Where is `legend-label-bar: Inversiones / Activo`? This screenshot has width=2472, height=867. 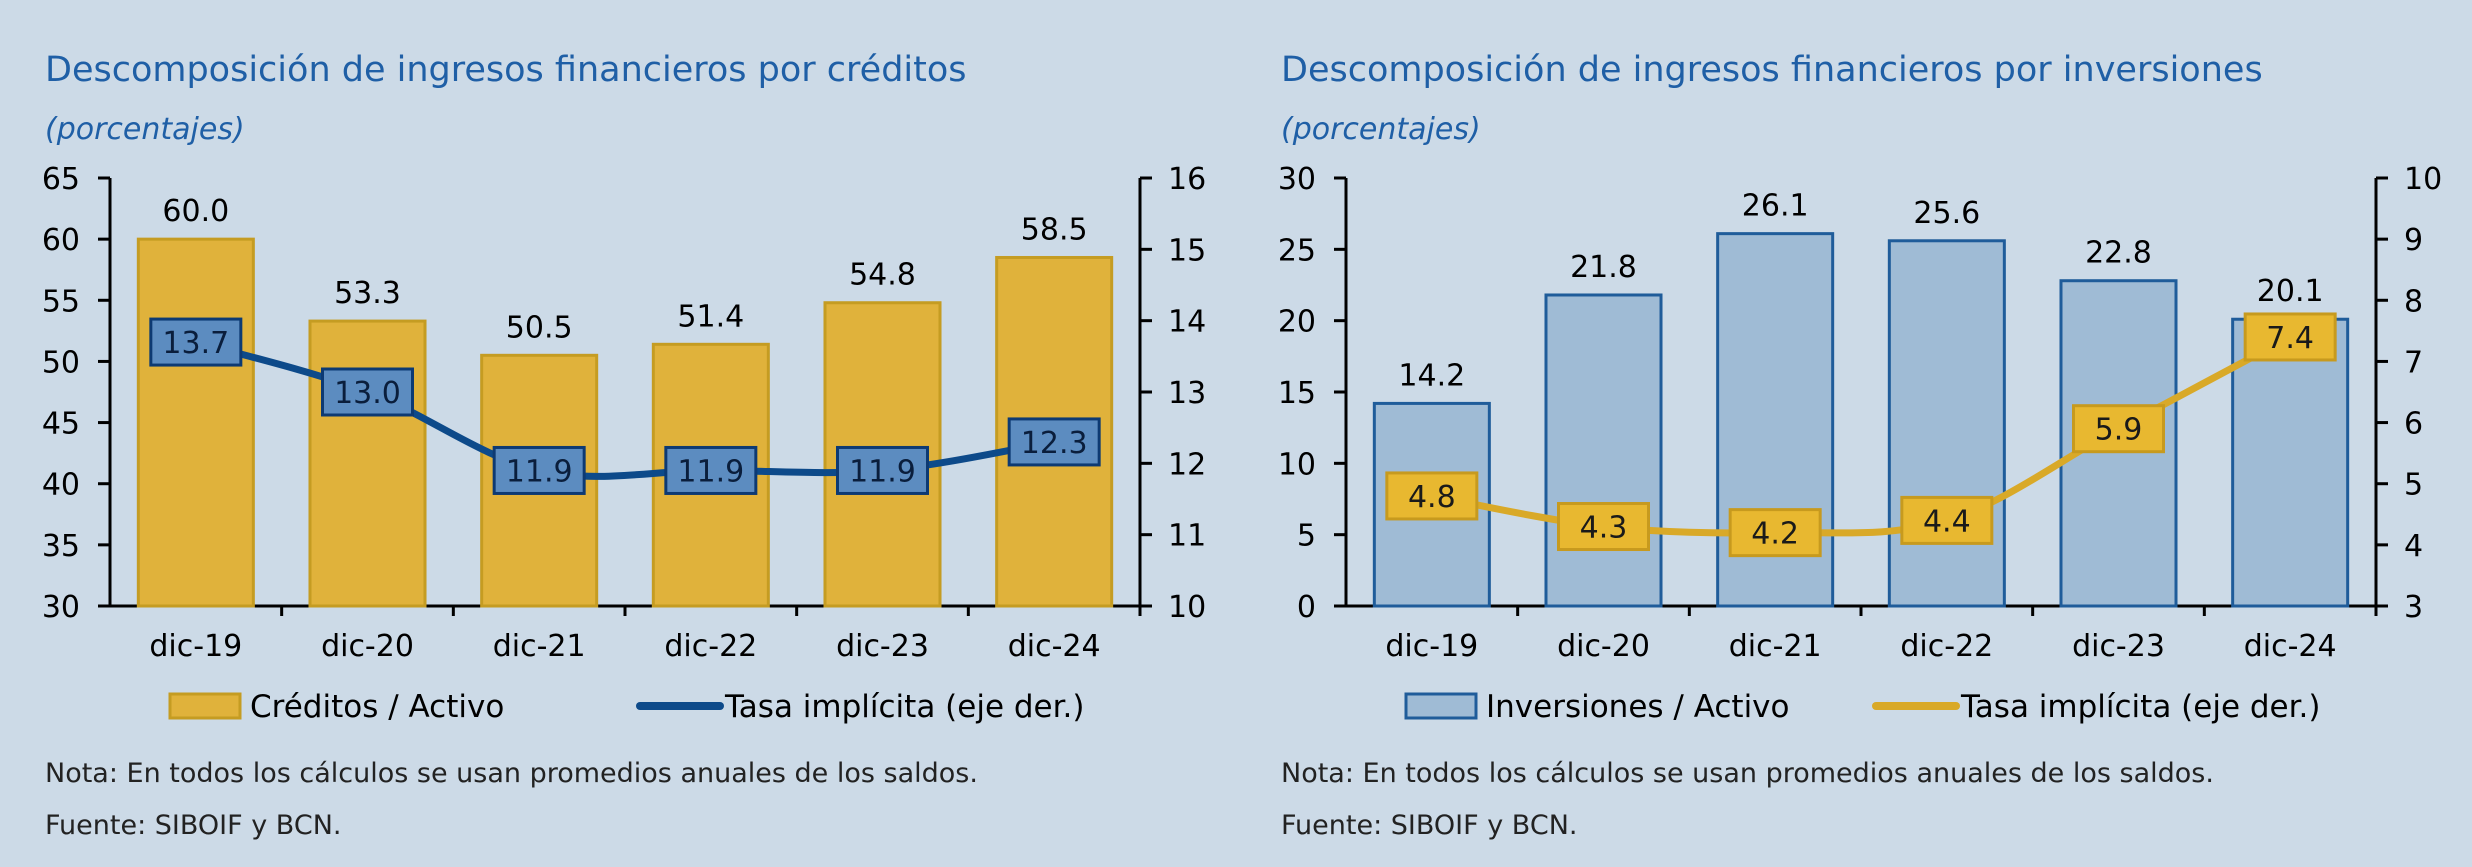
legend-label-bar: Inversiones / Activo is located at coordinates (1638, 707).